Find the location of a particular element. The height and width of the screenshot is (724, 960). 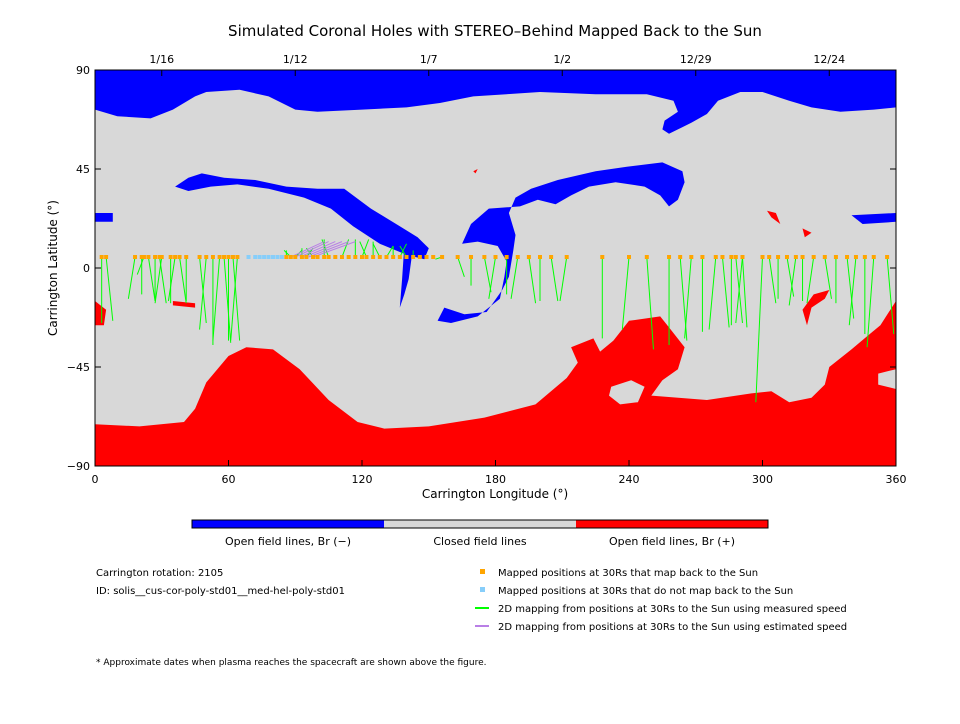

x-tick-label: 300 is located at coordinates (762, 479).